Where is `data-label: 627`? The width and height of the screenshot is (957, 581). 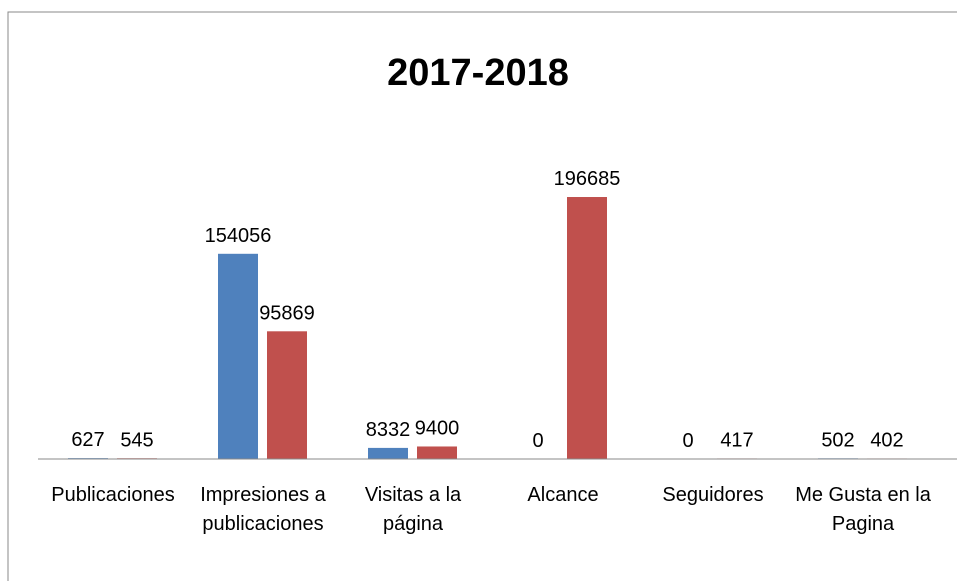
data-label: 627 is located at coordinates (87, 440).